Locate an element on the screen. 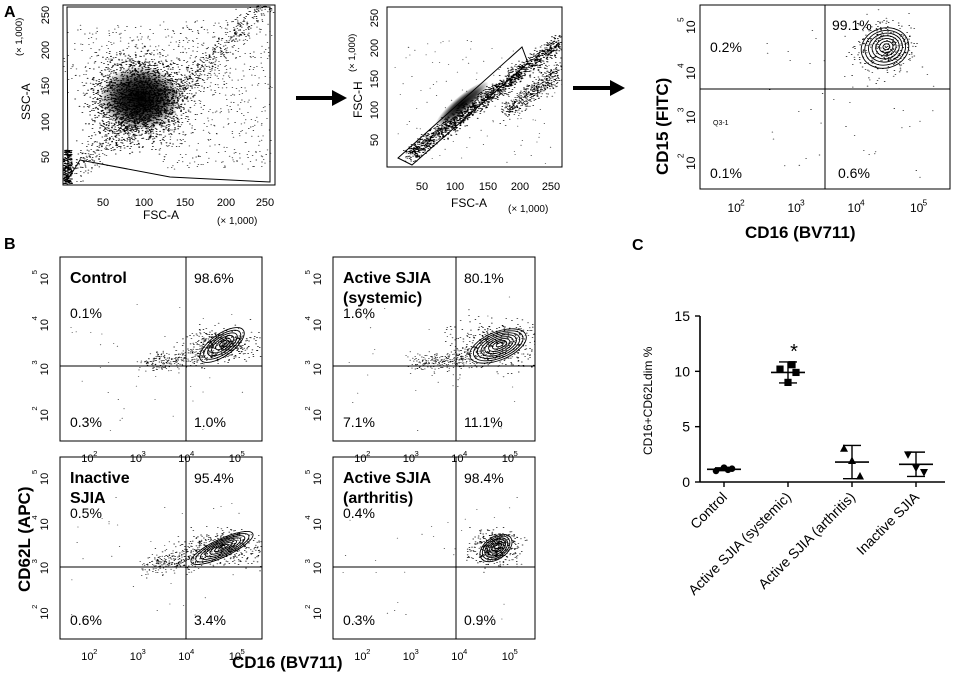 The image size is (957, 674). y-ticks: 50 100 150 200 250 is located at coordinates (375, 77).